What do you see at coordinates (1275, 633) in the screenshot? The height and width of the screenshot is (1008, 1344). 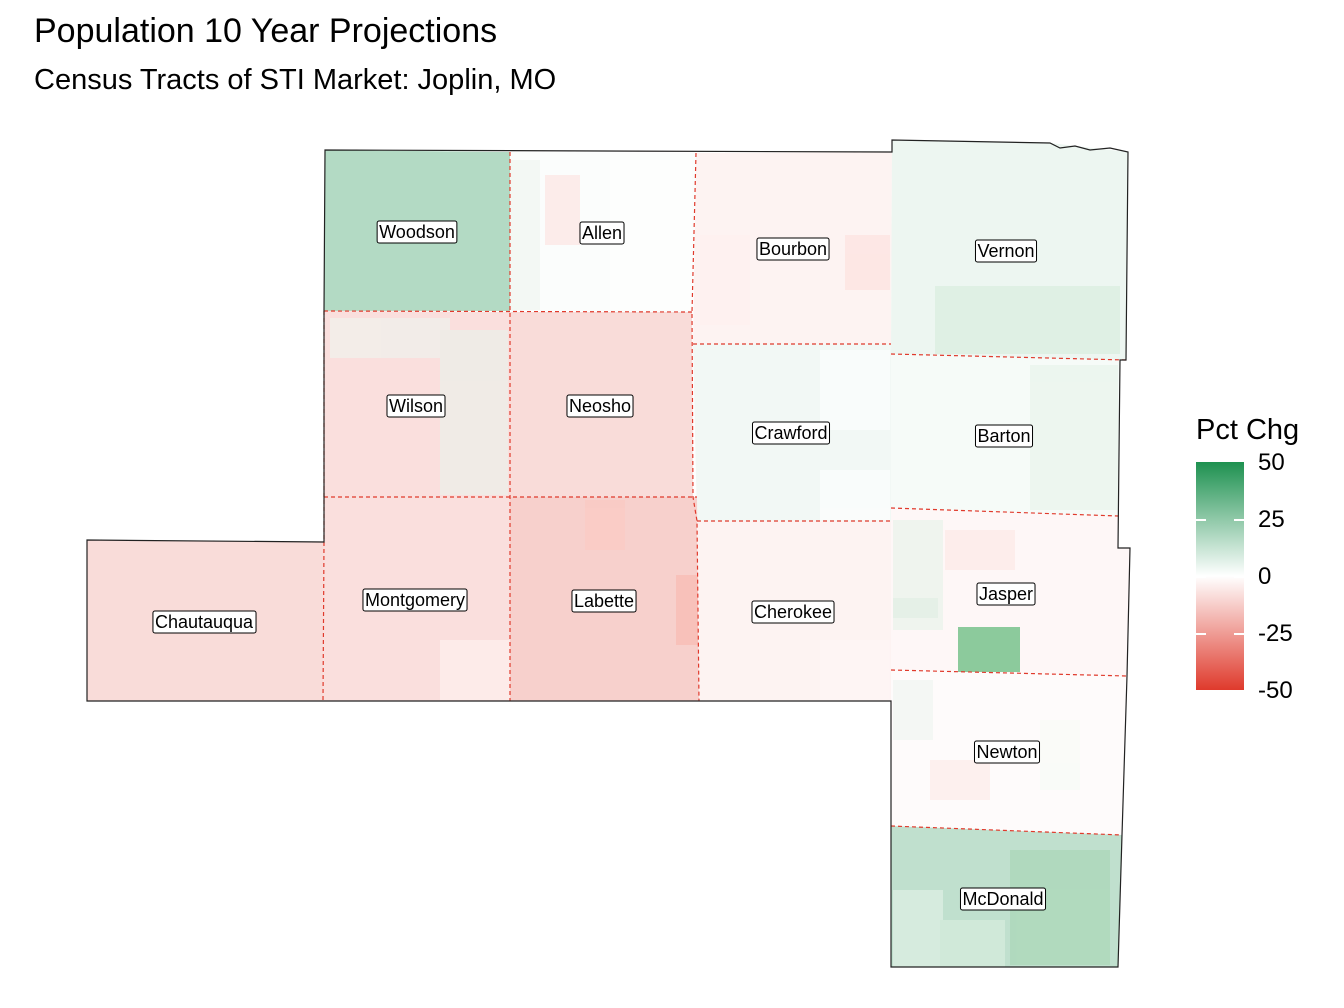 I see `legend-tick-label: -25` at bounding box center [1275, 633].